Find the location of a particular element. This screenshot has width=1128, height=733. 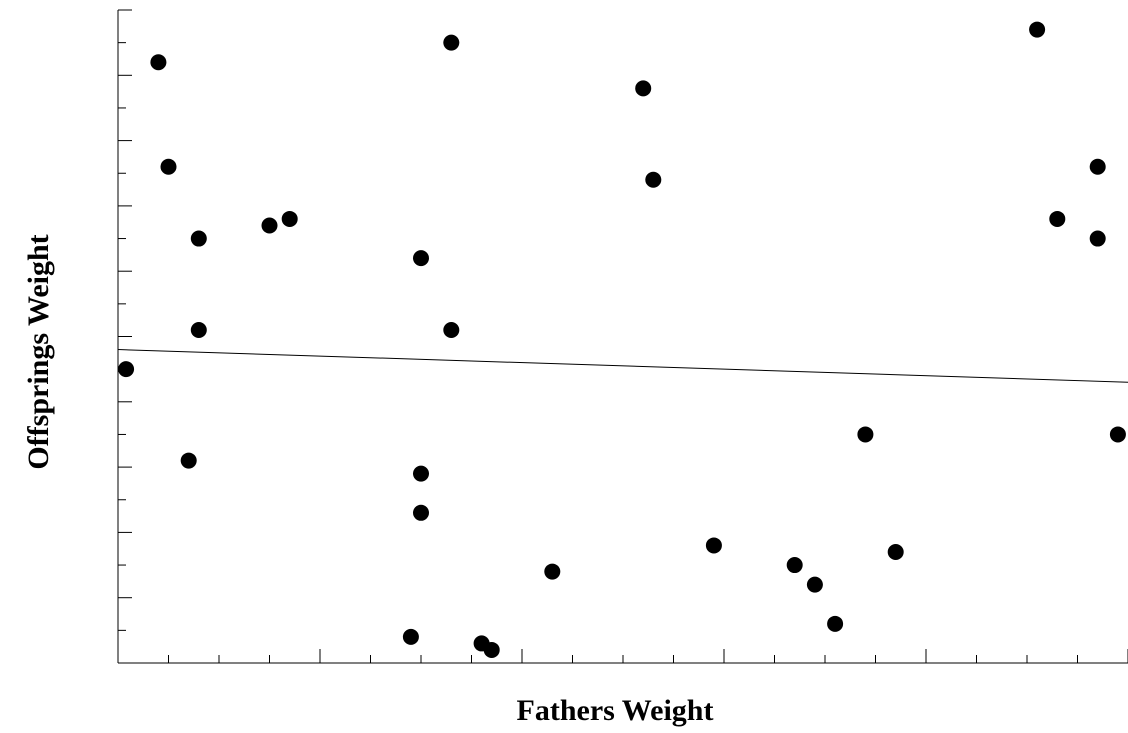

y-axis-label: Offsprings Weight is located at coordinates (38, 351).